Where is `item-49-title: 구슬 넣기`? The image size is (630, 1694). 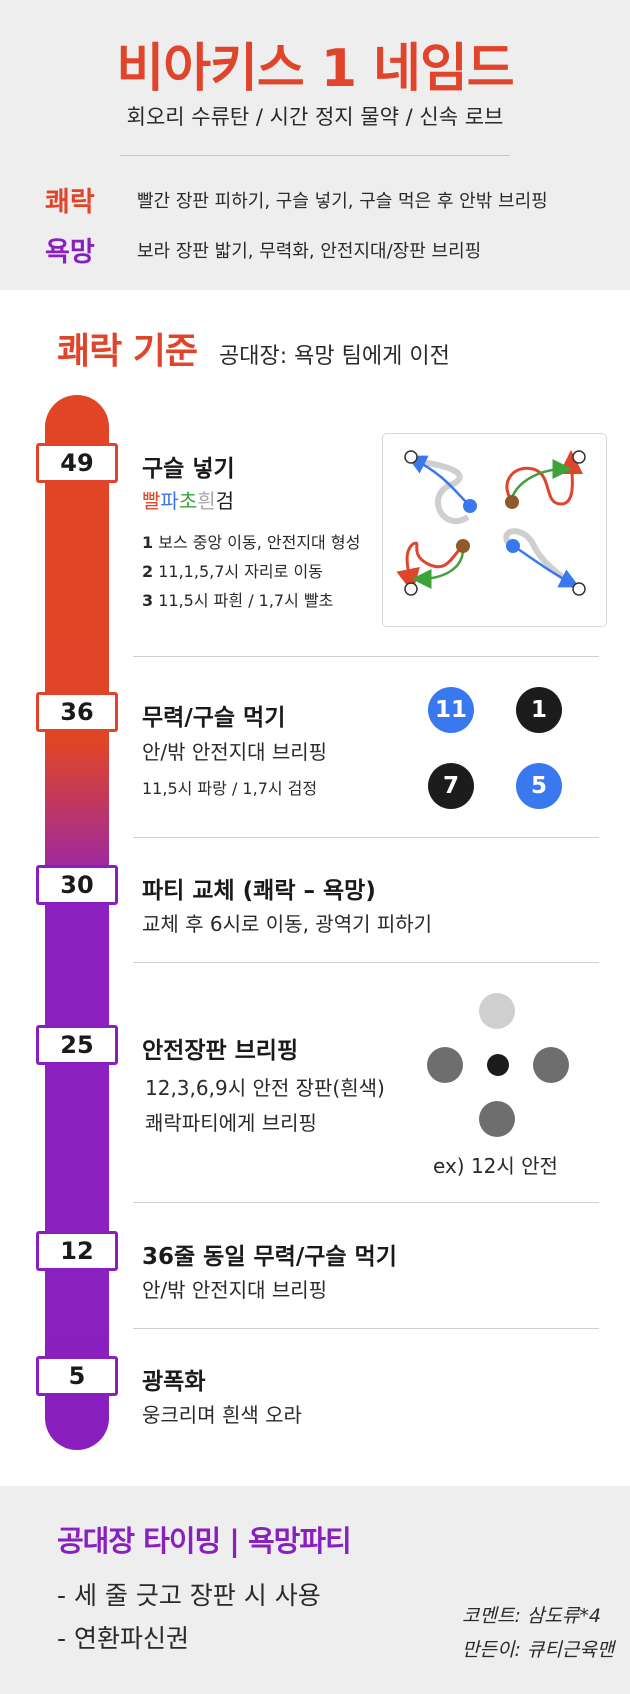
item-49-title: 구슬 넣기 is located at coordinates (188, 469).